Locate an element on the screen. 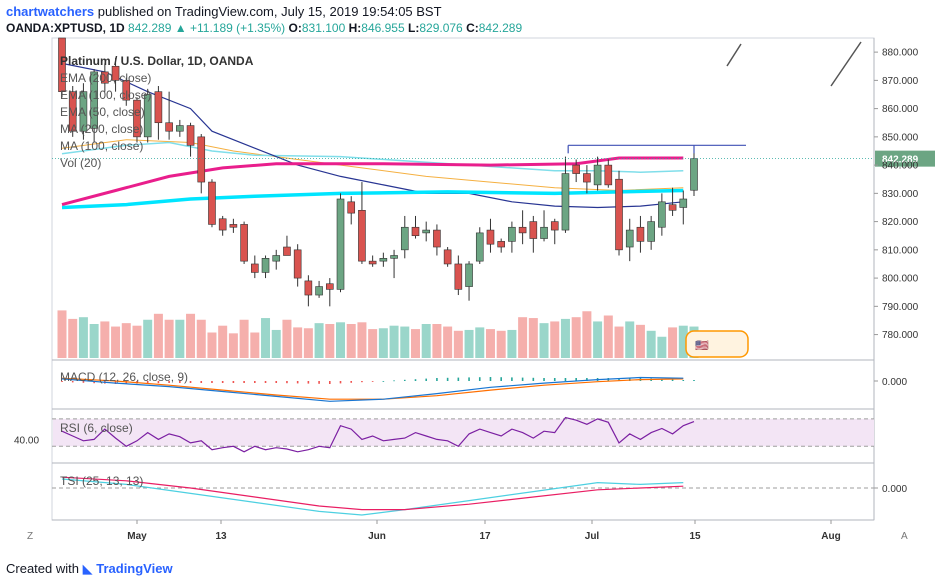 The image size is (944, 586). high-label: H: is located at coordinates (355, 28).